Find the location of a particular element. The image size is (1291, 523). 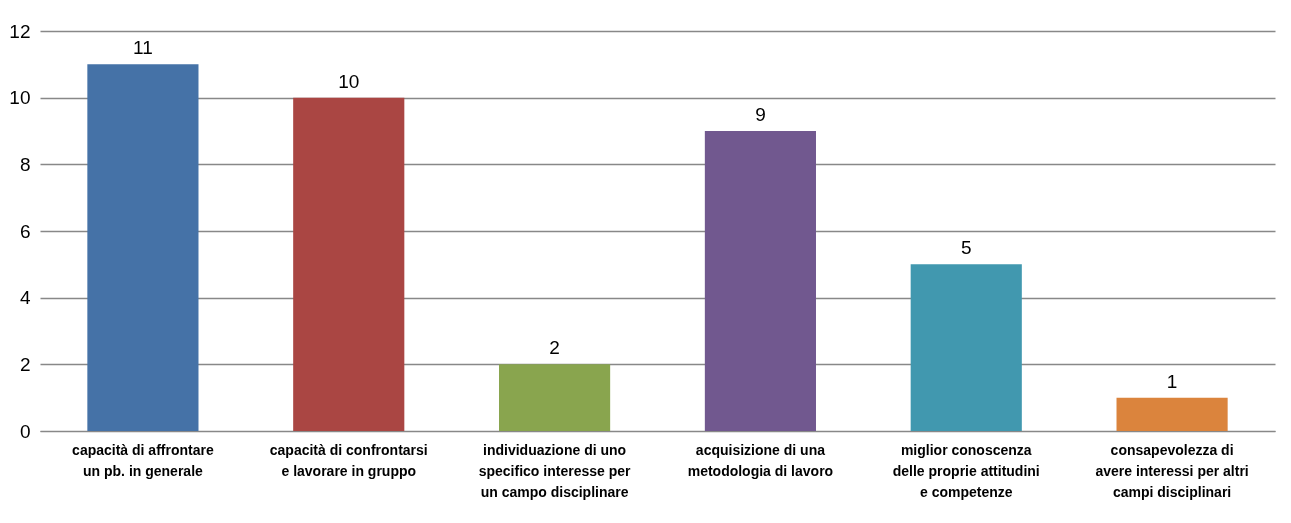

y-tick-label: 12 is located at coordinates (20, 31).